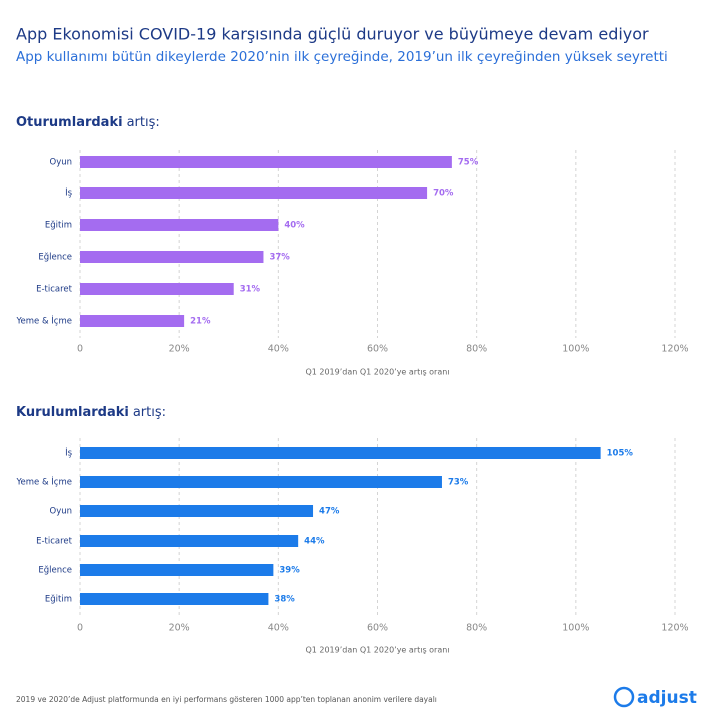 The height and width of the screenshot is (728, 712). Describe the element at coordinates (200, 322) in the screenshot. I see `value-label: 21%` at that location.